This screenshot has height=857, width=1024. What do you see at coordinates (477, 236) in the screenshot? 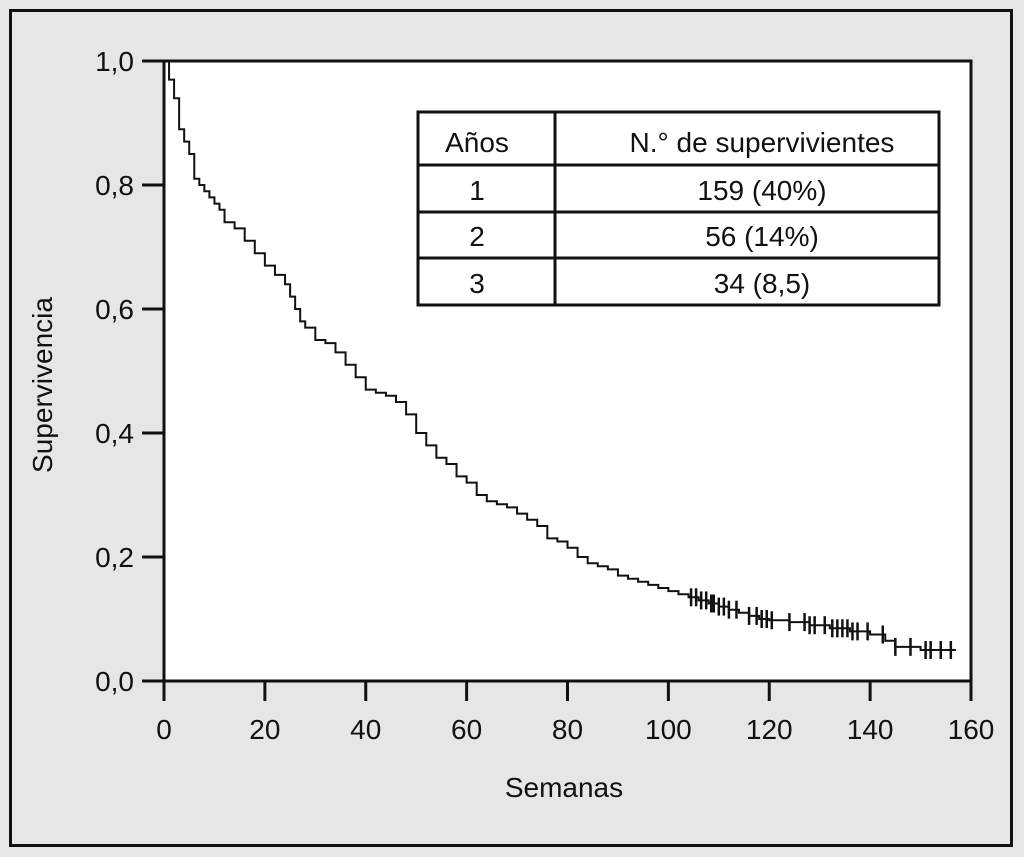
I see `table-cell-year: 2` at bounding box center [477, 236].